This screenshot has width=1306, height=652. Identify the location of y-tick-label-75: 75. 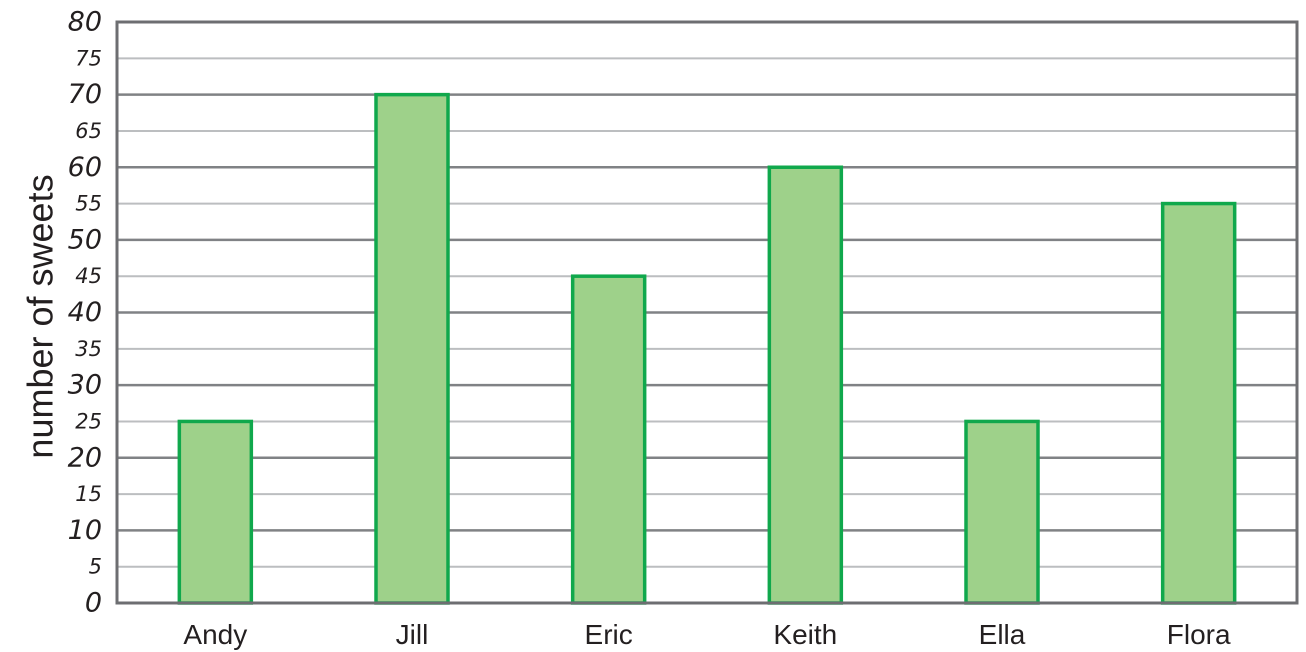
(88, 58).